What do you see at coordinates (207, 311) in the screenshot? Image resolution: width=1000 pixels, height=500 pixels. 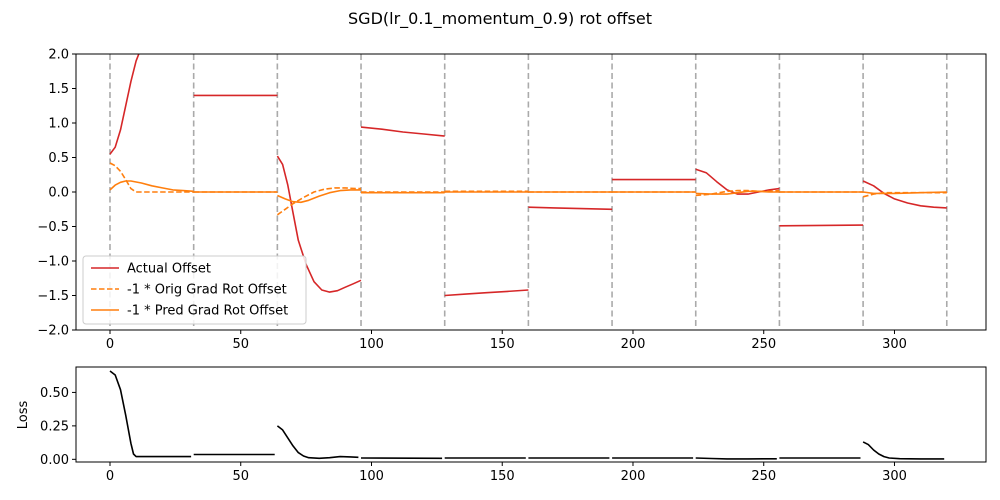 I see `legend-label: -1 * Pred Grad Rot Offset` at bounding box center [207, 311].